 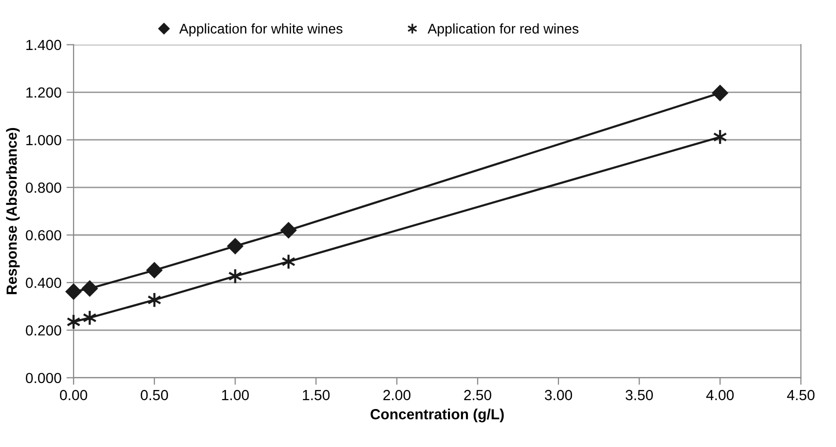 I want to click on y-tick-label: 0.400, so click(x=44, y=283).